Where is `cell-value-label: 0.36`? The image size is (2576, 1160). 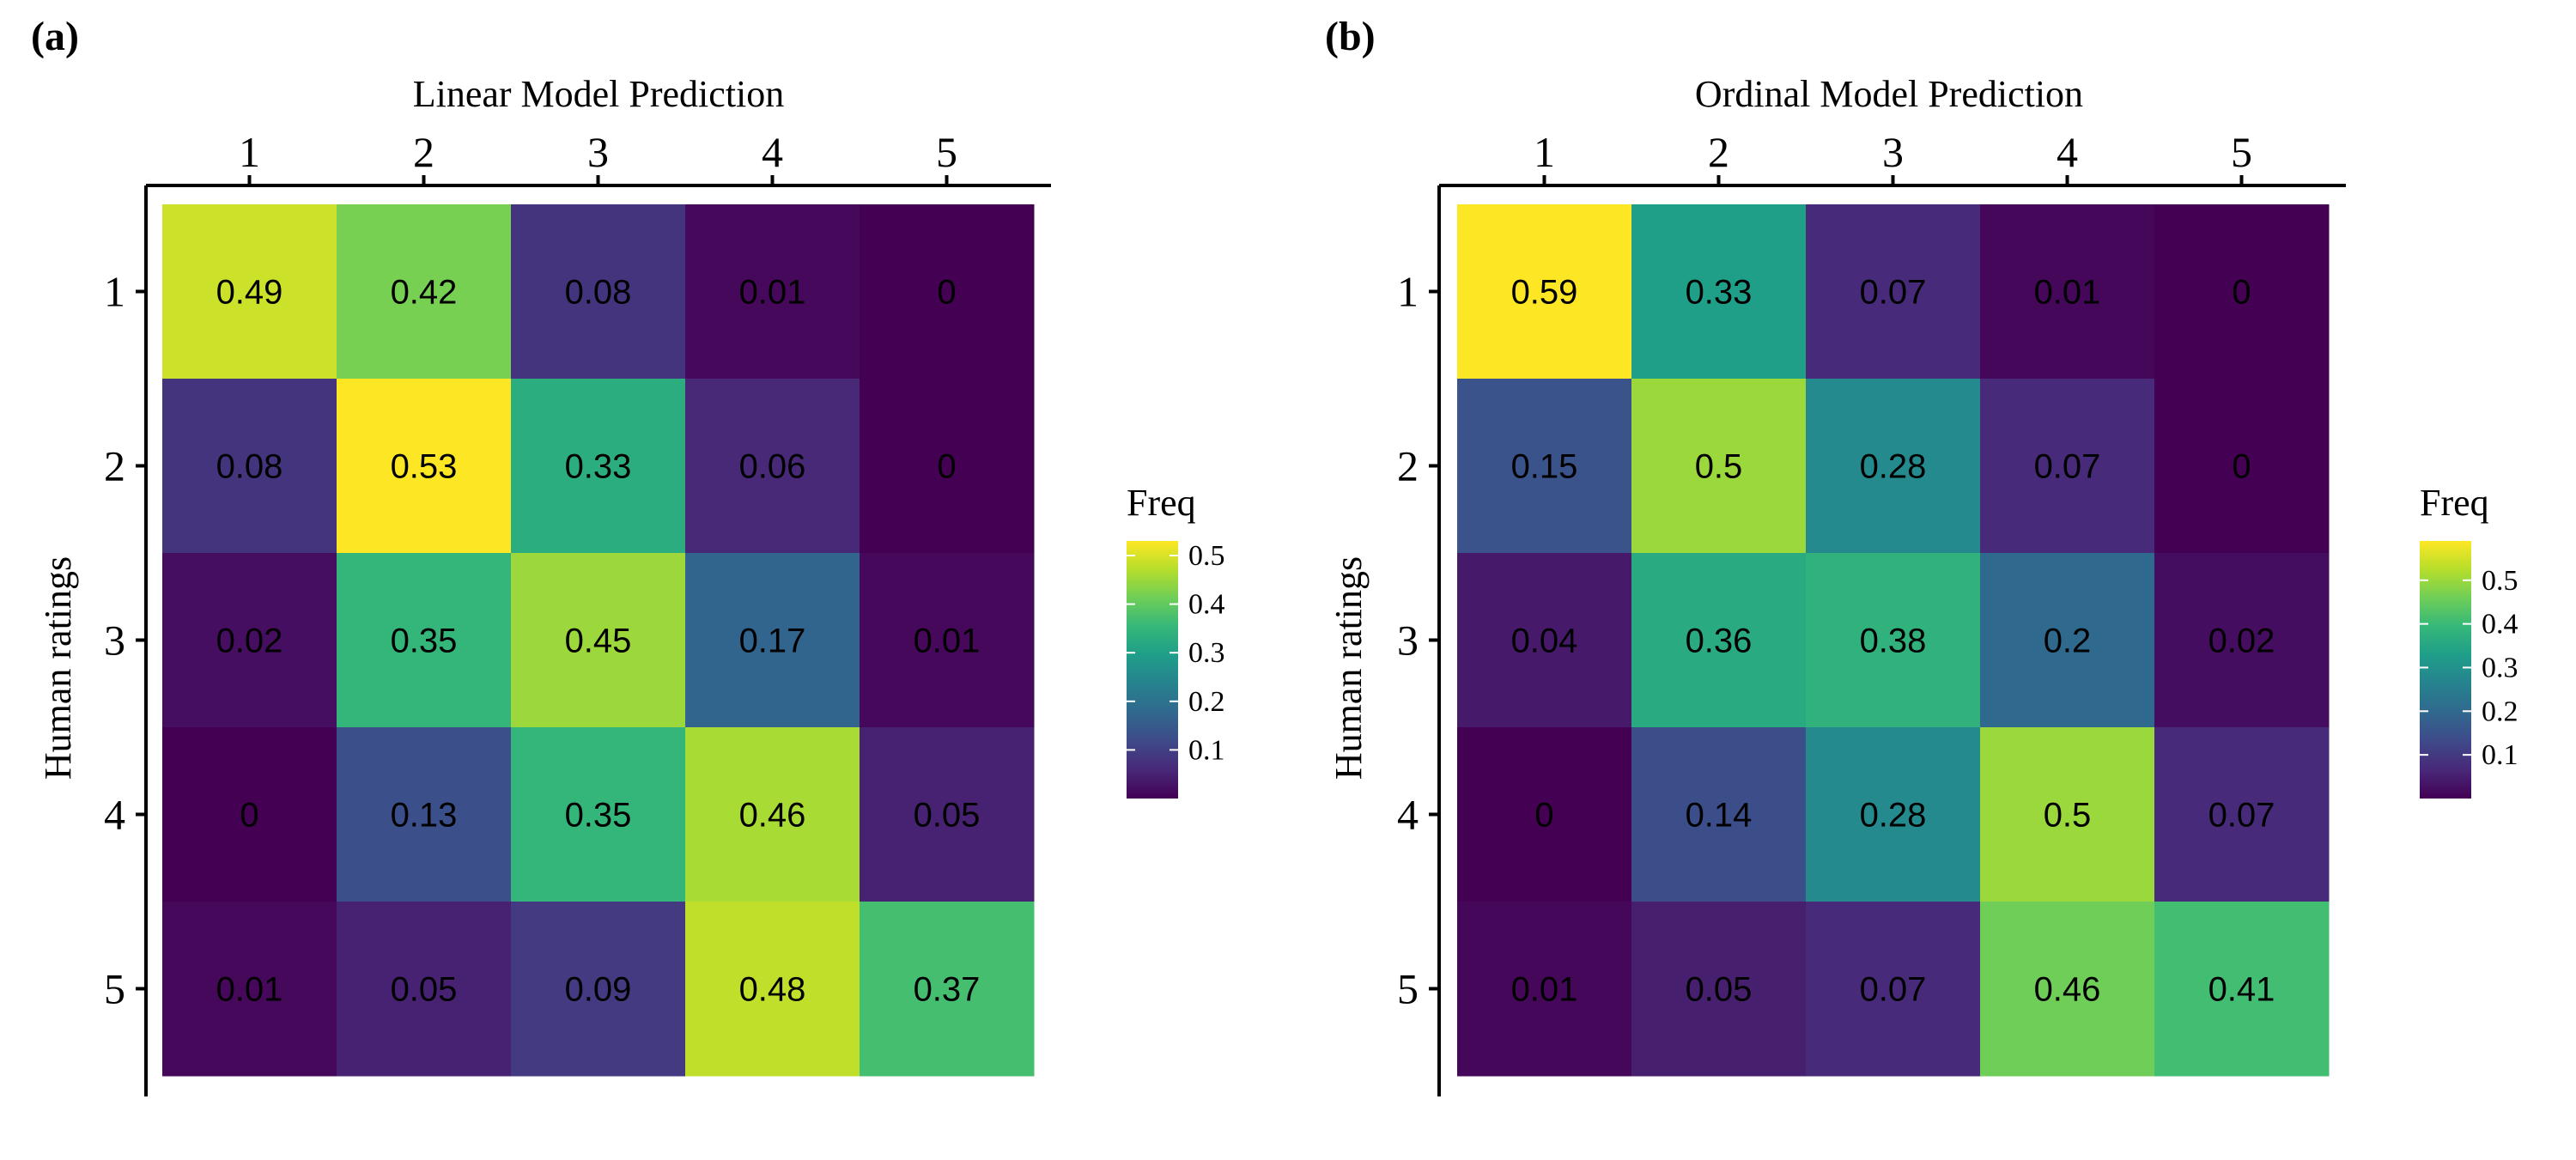
cell-value-label: 0.36 is located at coordinates (1719, 641).